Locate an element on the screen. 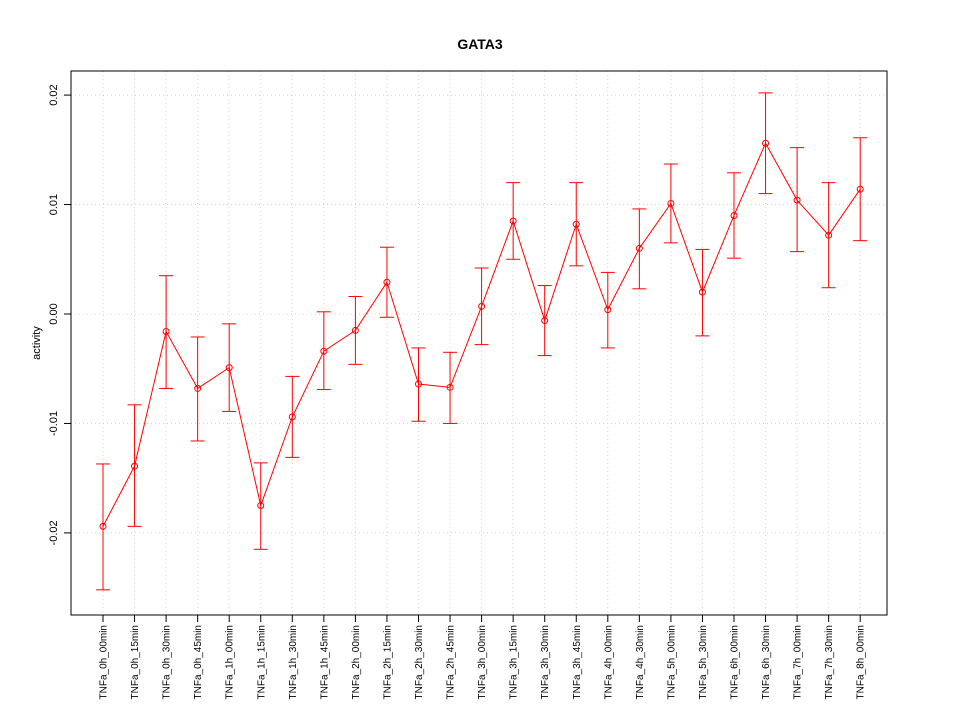 The width and height of the screenshot is (960, 720). x-tick-label: TNFa_5h_00min is located at coordinates (671, 662).